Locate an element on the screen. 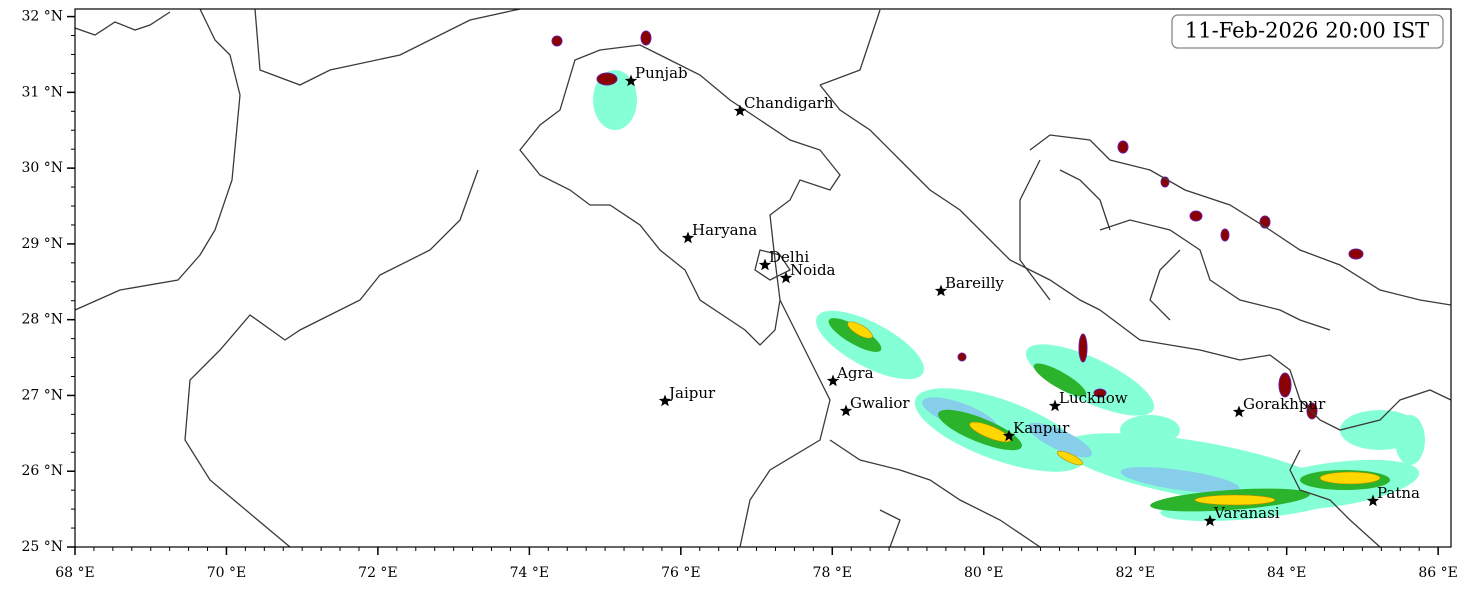 Image resolution: width=1471 pixels, height=591 pixels. city-label: Gwalior is located at coordinates (880, 403).